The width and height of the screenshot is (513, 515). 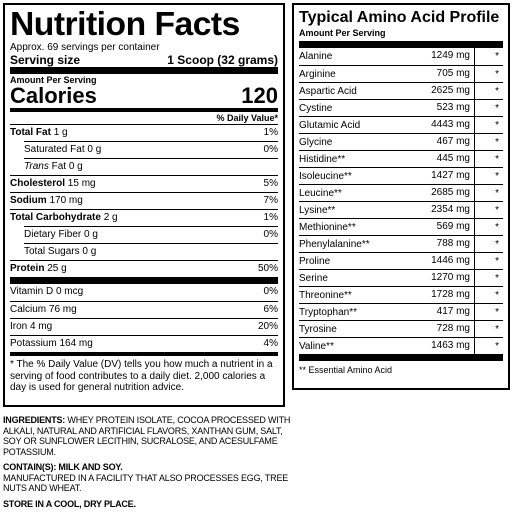 What do you see at coordinates (325, 295) in the screenshot?
I see `amino-acid-name: Threonine**` at bounding box center [325, 295].